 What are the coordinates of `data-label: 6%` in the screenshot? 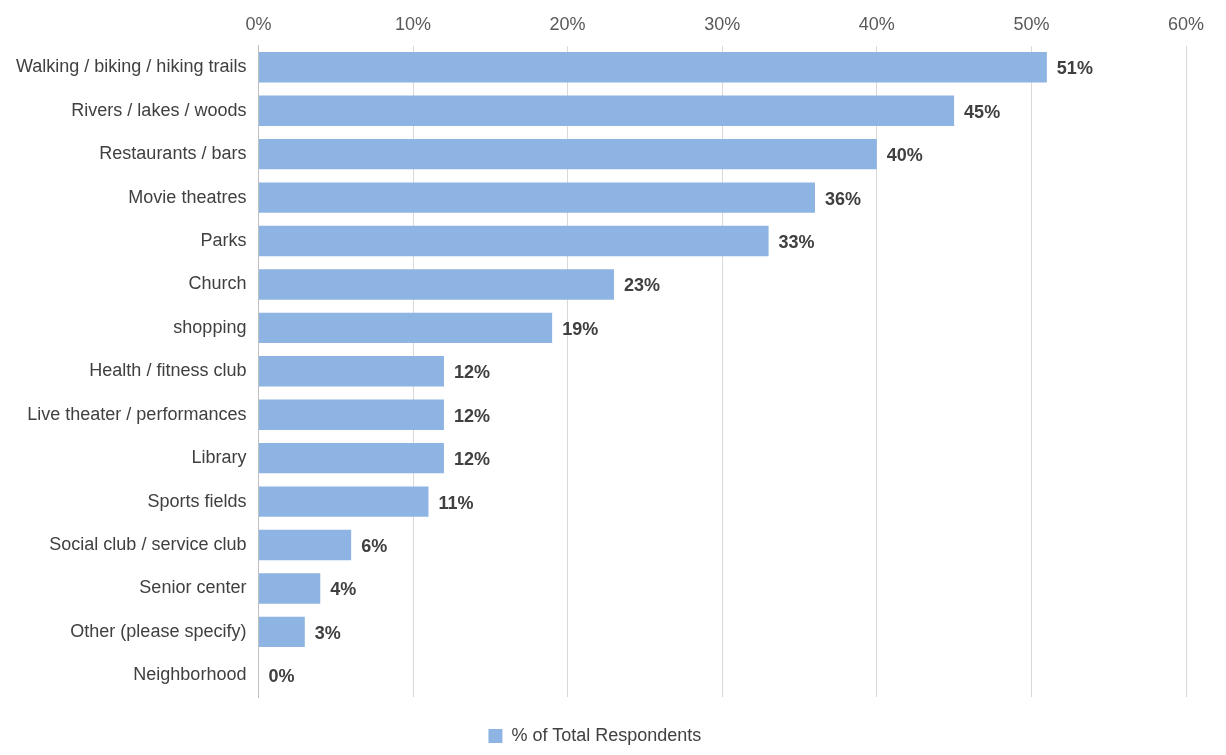 It's located at (374, 545).